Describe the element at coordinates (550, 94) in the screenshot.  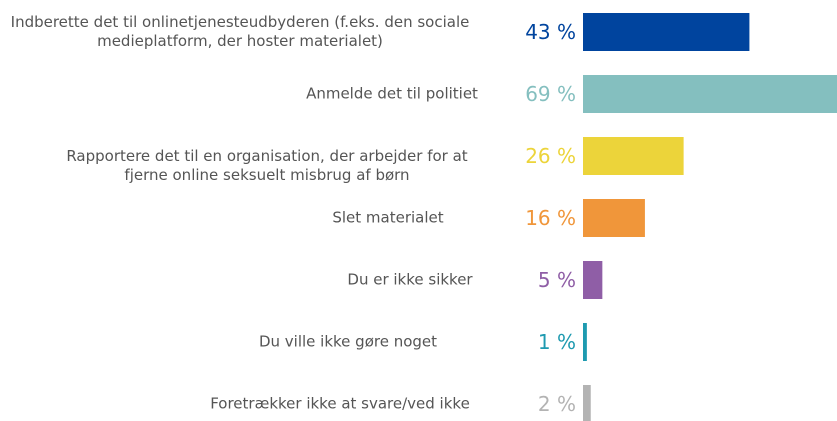
I see `value-label: 69 %` at that location.